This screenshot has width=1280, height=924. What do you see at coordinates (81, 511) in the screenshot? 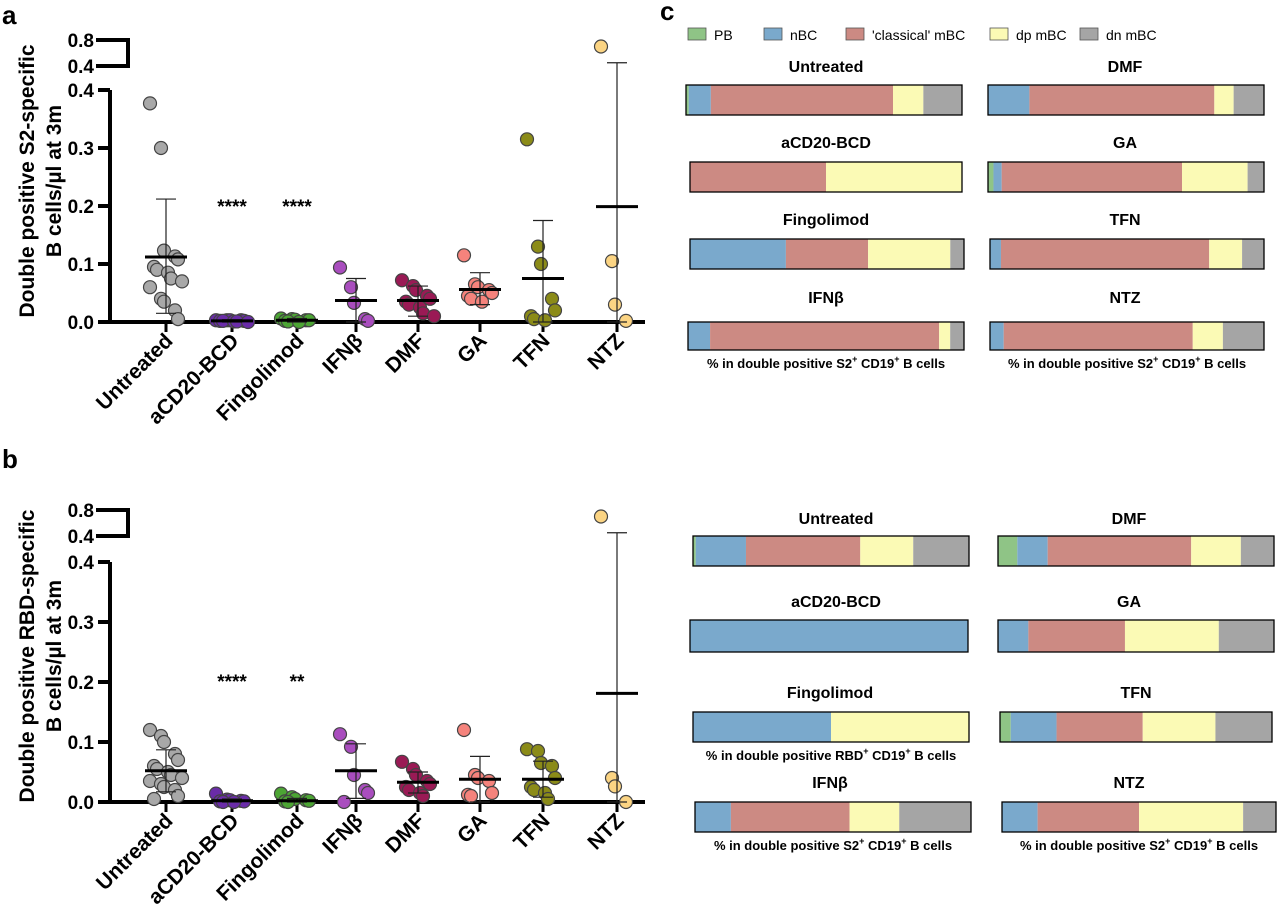
I see `y-tick-label: 0.8` at bounding box center [81, 511].